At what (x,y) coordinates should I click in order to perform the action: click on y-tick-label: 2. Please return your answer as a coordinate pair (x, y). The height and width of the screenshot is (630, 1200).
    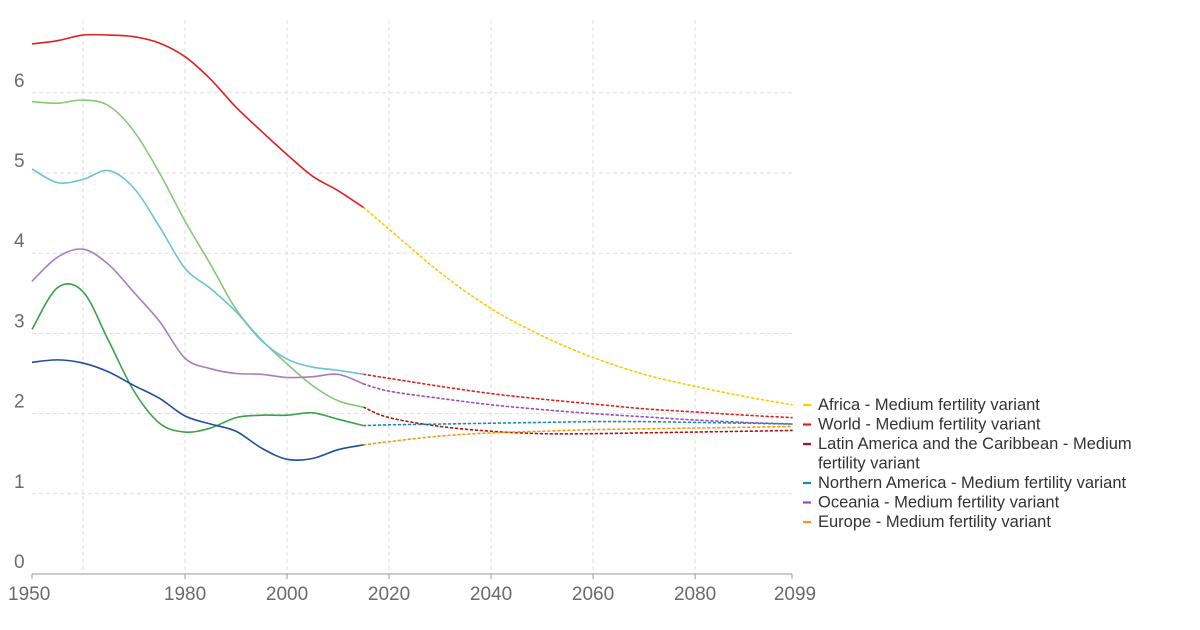
    Looking at the image, I should click on (19, 402).